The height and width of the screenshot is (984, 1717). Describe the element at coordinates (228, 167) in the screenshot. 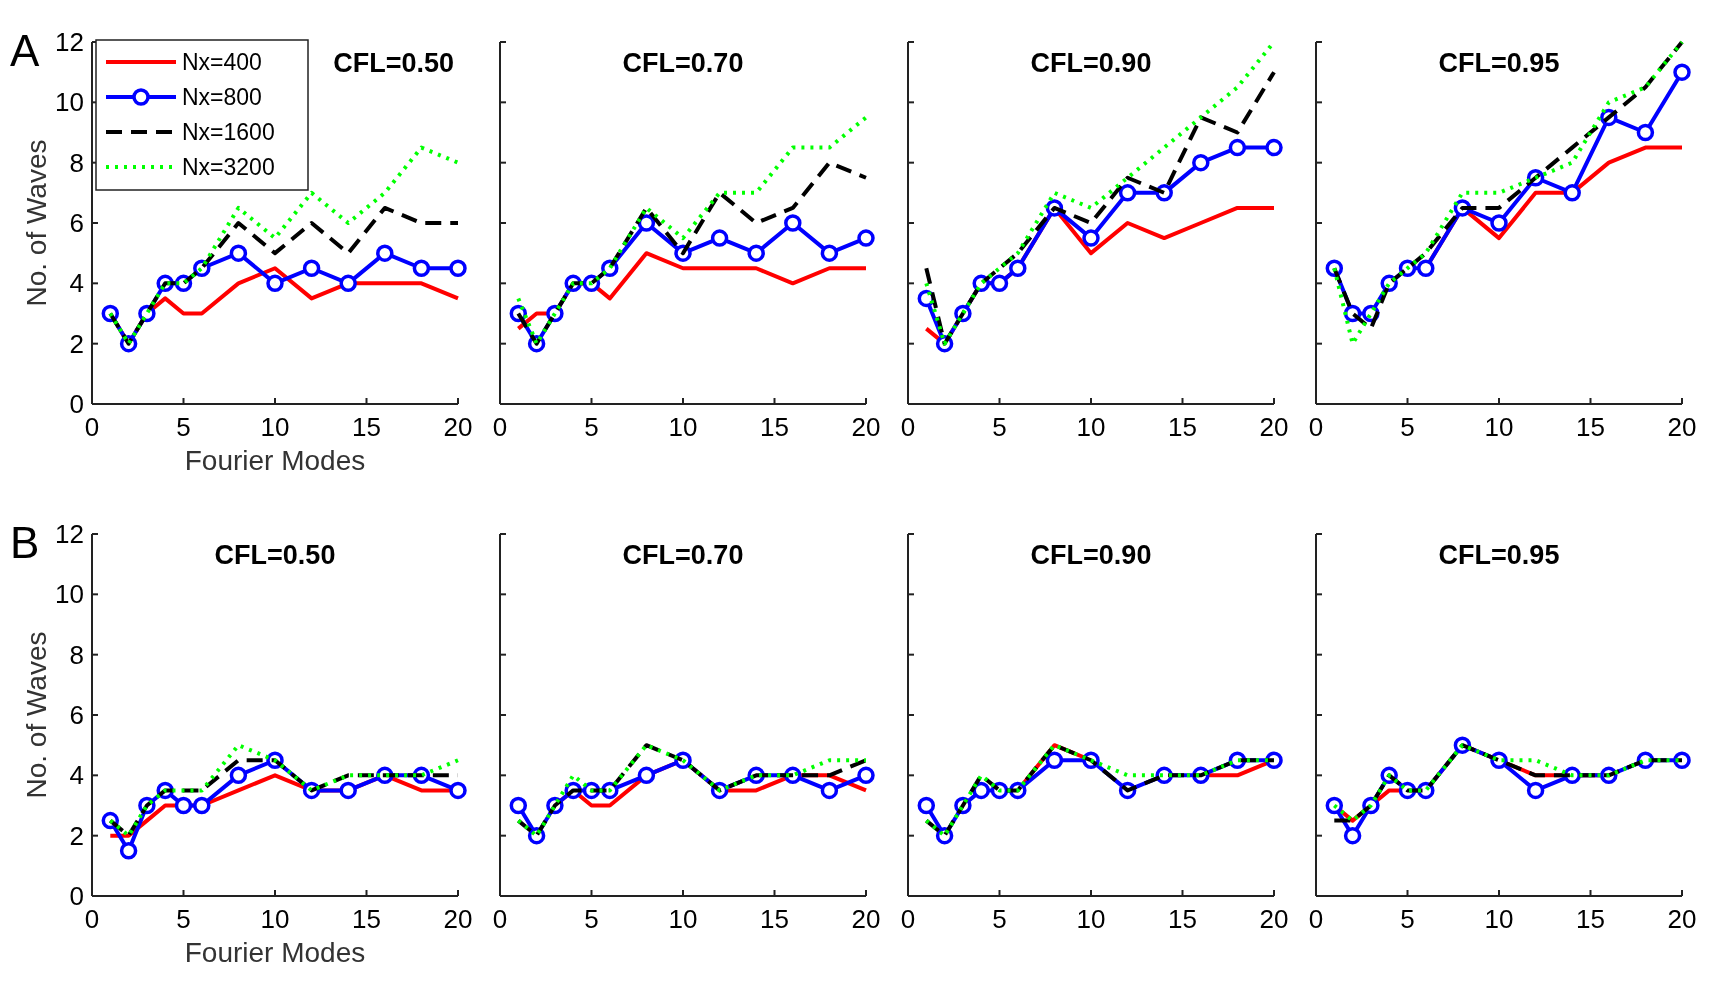

I see `legend-label: Nx=3200` at that location.